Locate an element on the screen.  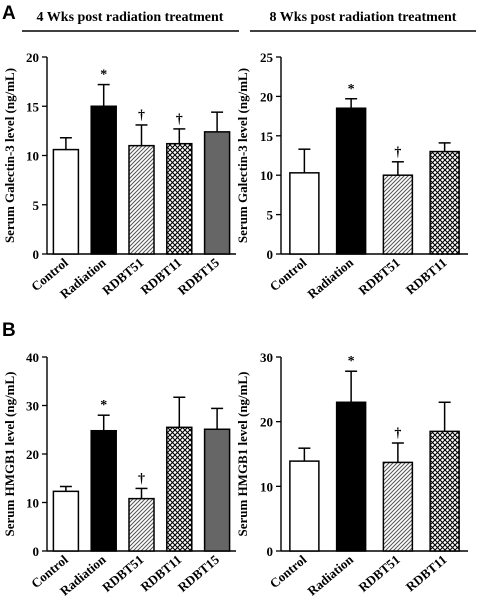
header-left: 4 Wks post radiation treatment is located at coordinates (130, 17).